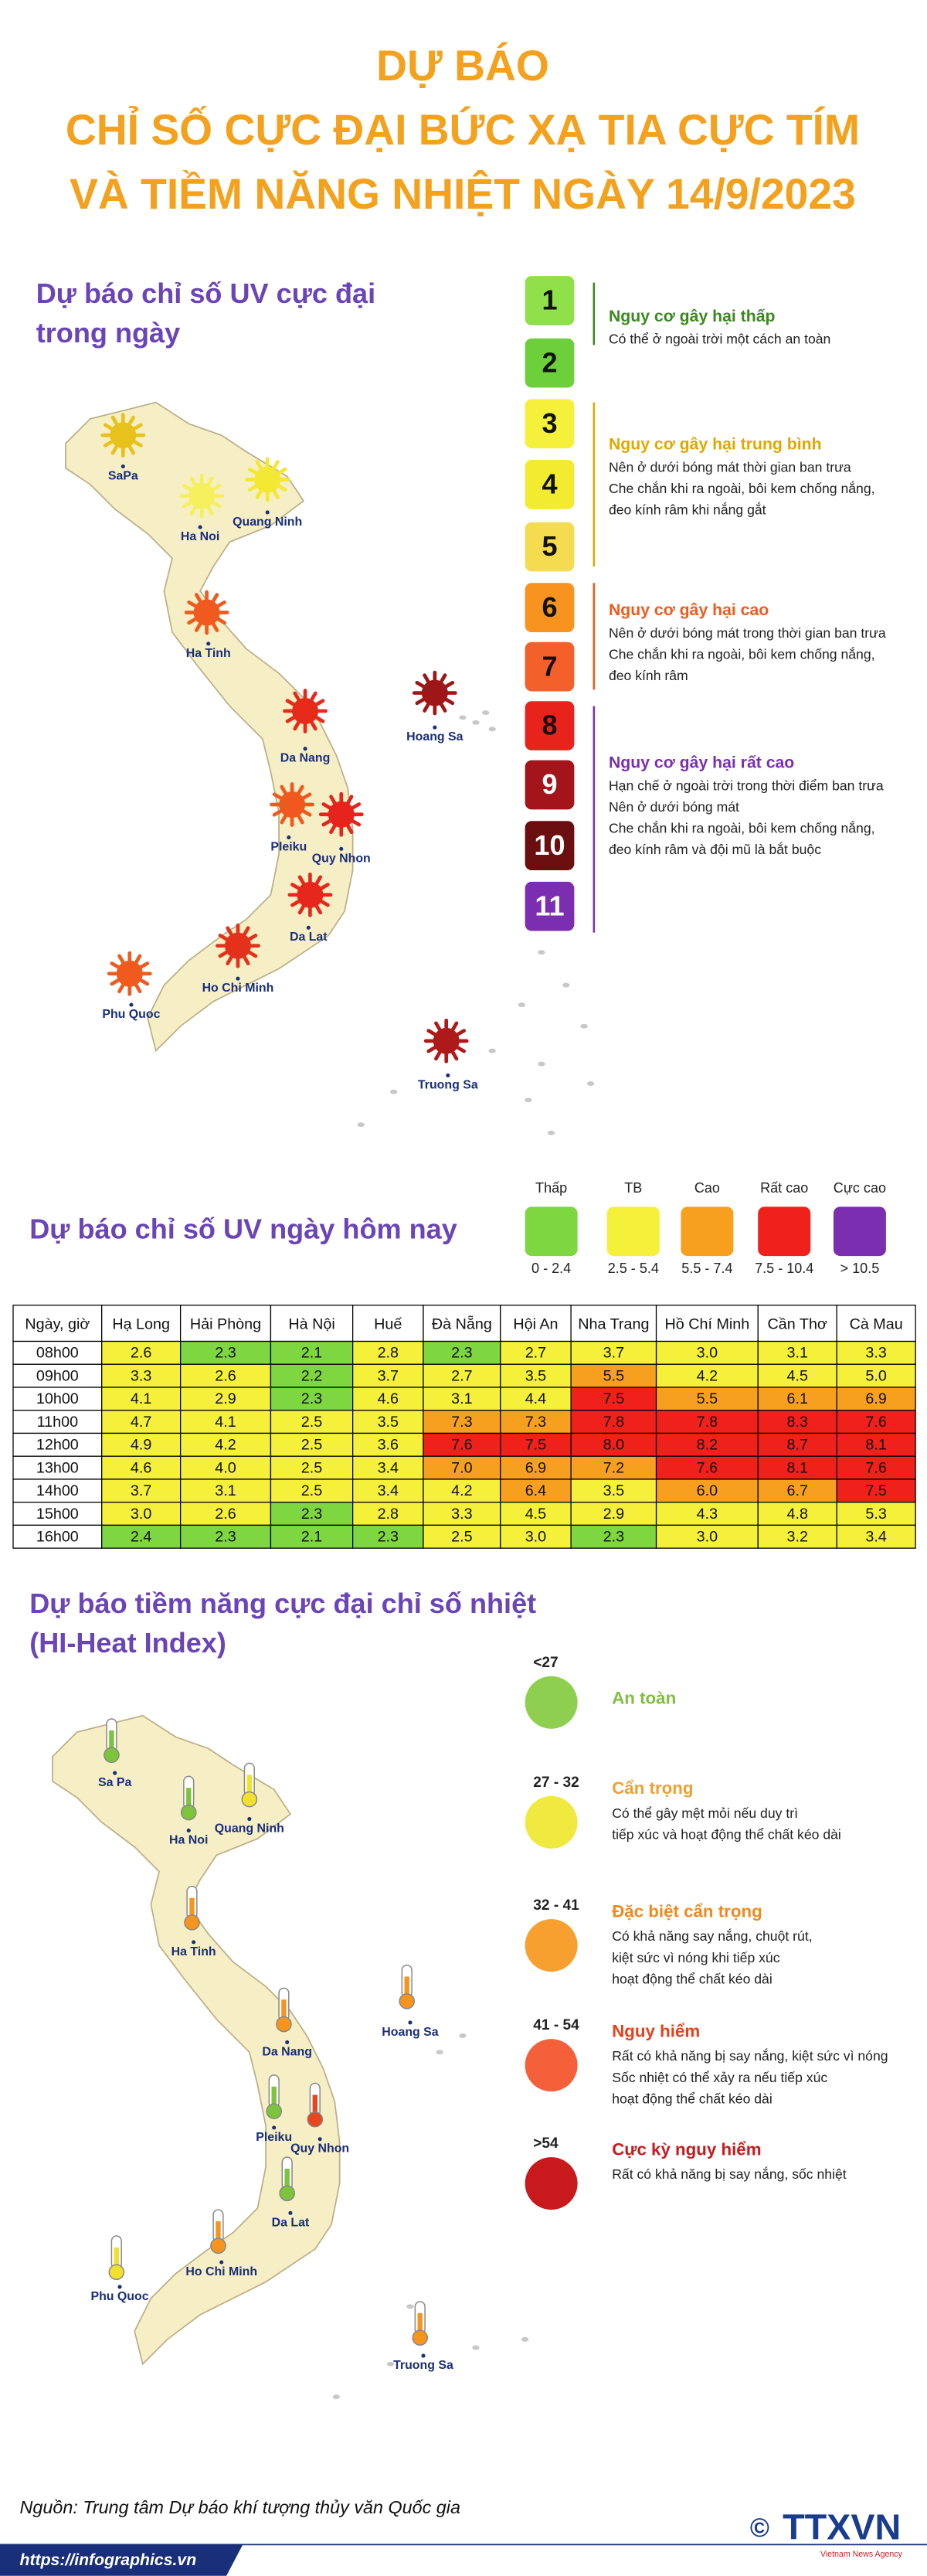 This screenshot has height=2576, width=927. I want to click on table-cell-text: 13h00, so click(57, 1467).